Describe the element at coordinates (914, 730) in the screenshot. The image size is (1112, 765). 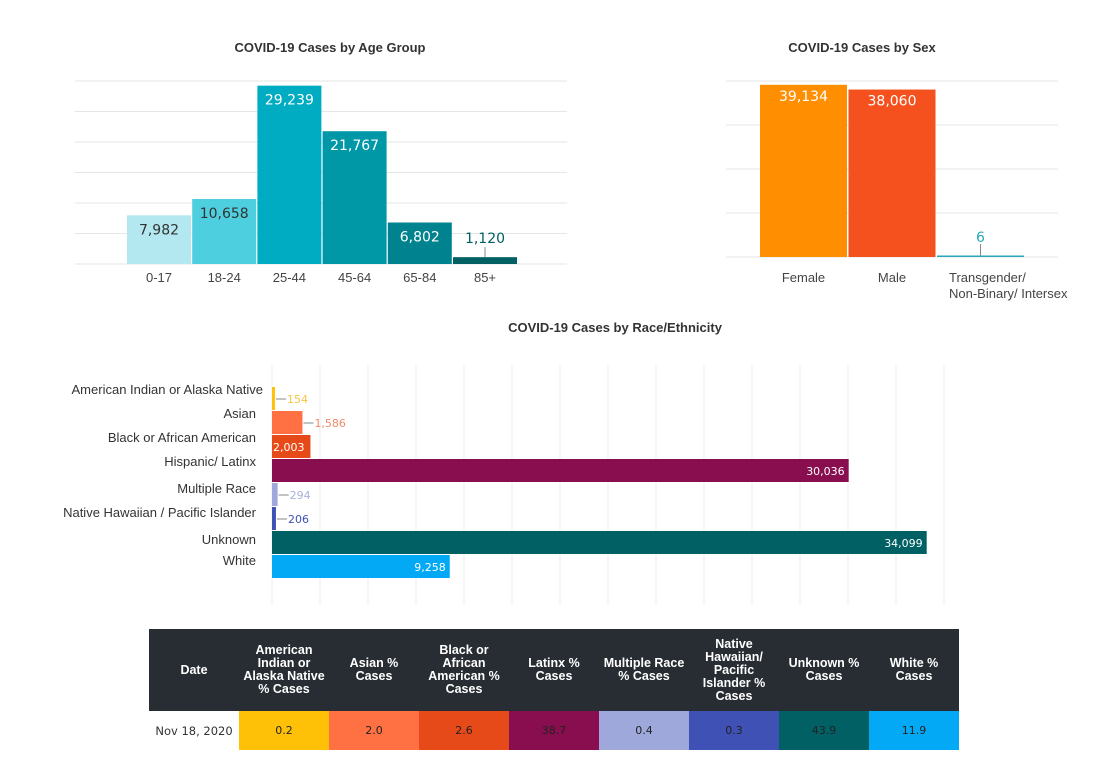
I see `cell-white: 11.9` at that location.